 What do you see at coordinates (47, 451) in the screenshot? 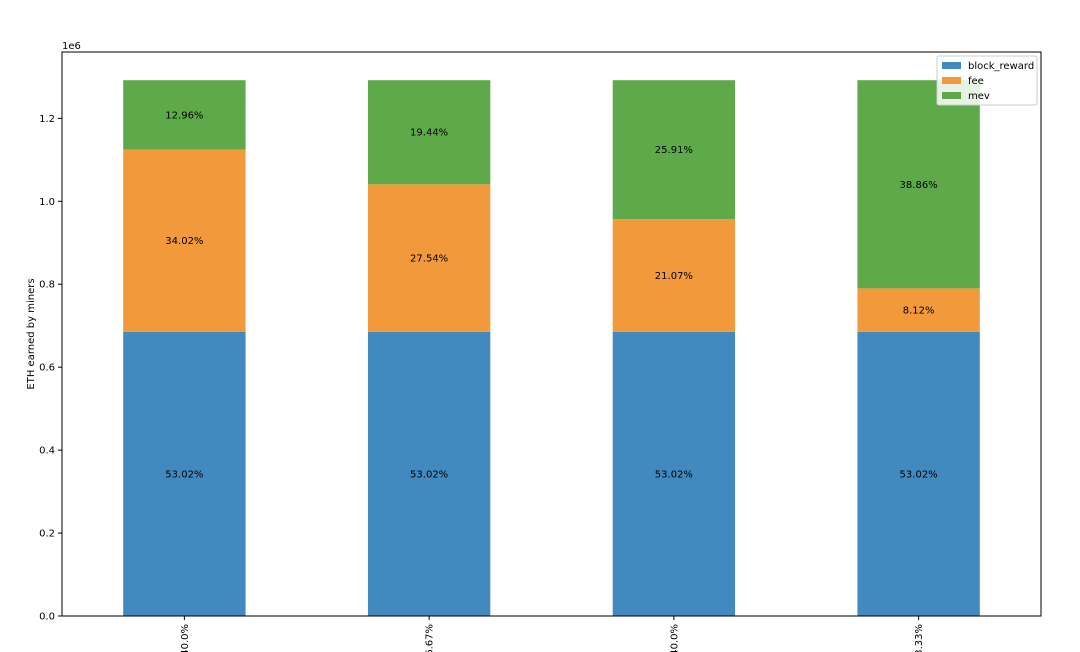
I see `y-tick-label: 0.4` at bounding box center [47, 451].